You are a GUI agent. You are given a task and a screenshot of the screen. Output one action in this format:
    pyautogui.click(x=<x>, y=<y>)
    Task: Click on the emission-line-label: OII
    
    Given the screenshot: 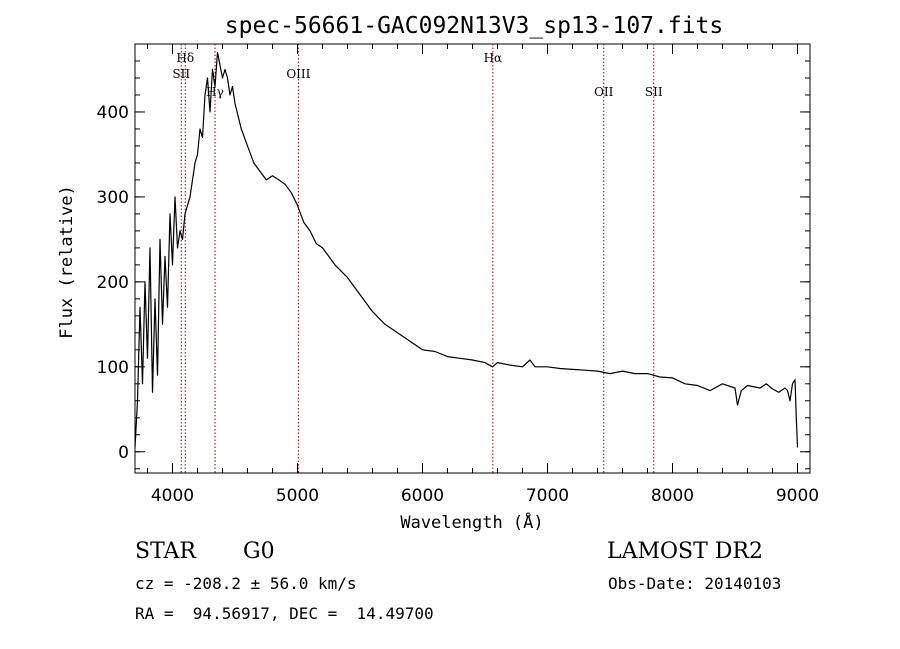 What is the action you would take?
    pyautogui.click(x=604, y=92)
    